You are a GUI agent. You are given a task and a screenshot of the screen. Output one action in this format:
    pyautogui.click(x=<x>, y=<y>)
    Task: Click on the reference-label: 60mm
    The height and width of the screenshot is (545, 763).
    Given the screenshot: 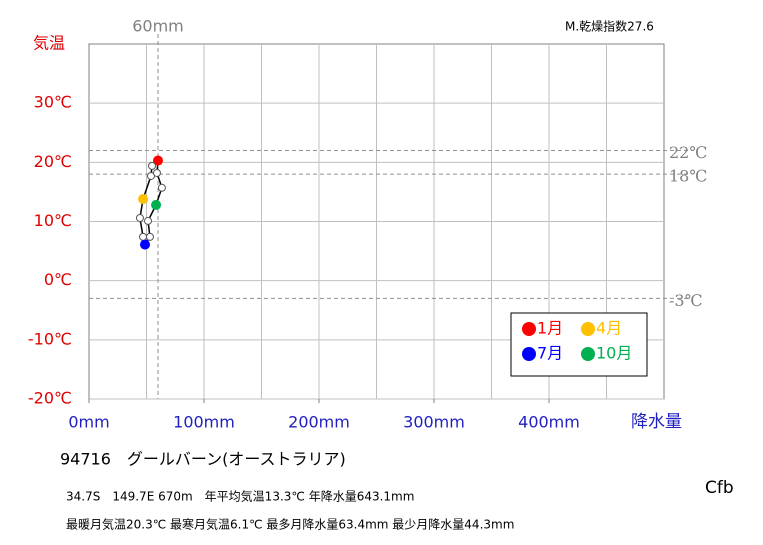 What is the action you would take?
    pyautogui.click(x=158, y=26)
    